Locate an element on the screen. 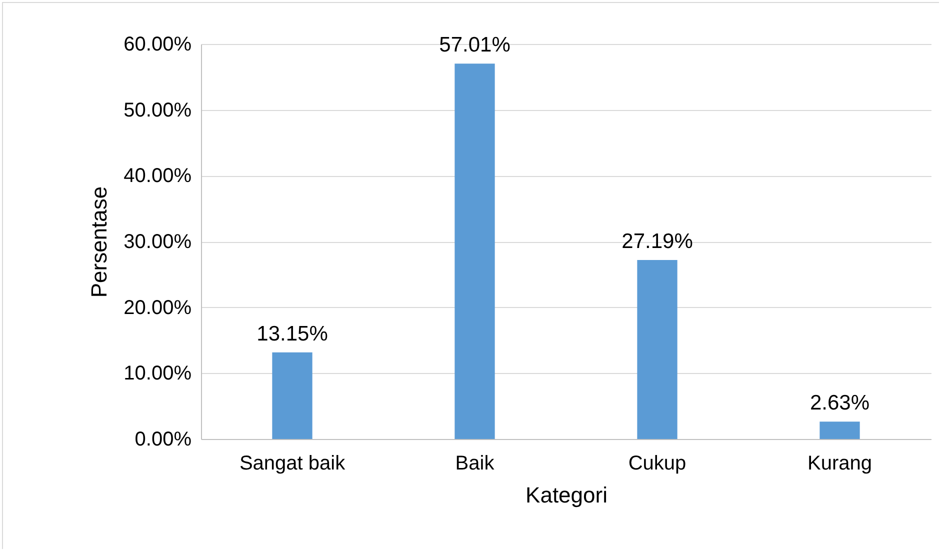 This screenshot has width=943, height=553. x-axis-title: Kategori is located at coordinates (567, 495).